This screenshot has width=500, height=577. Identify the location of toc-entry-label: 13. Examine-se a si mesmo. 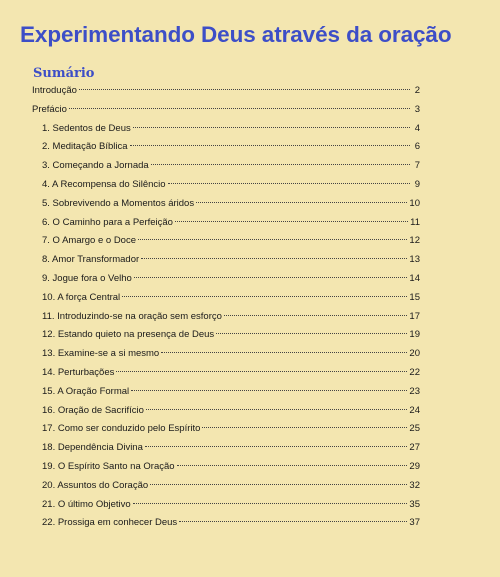
(101, 354).